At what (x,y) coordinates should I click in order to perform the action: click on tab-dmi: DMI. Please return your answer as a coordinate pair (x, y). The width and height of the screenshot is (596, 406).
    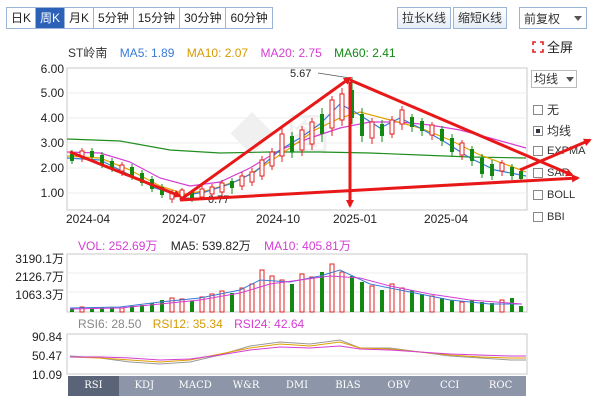
    Looking at the image, I should click on (297, 385).